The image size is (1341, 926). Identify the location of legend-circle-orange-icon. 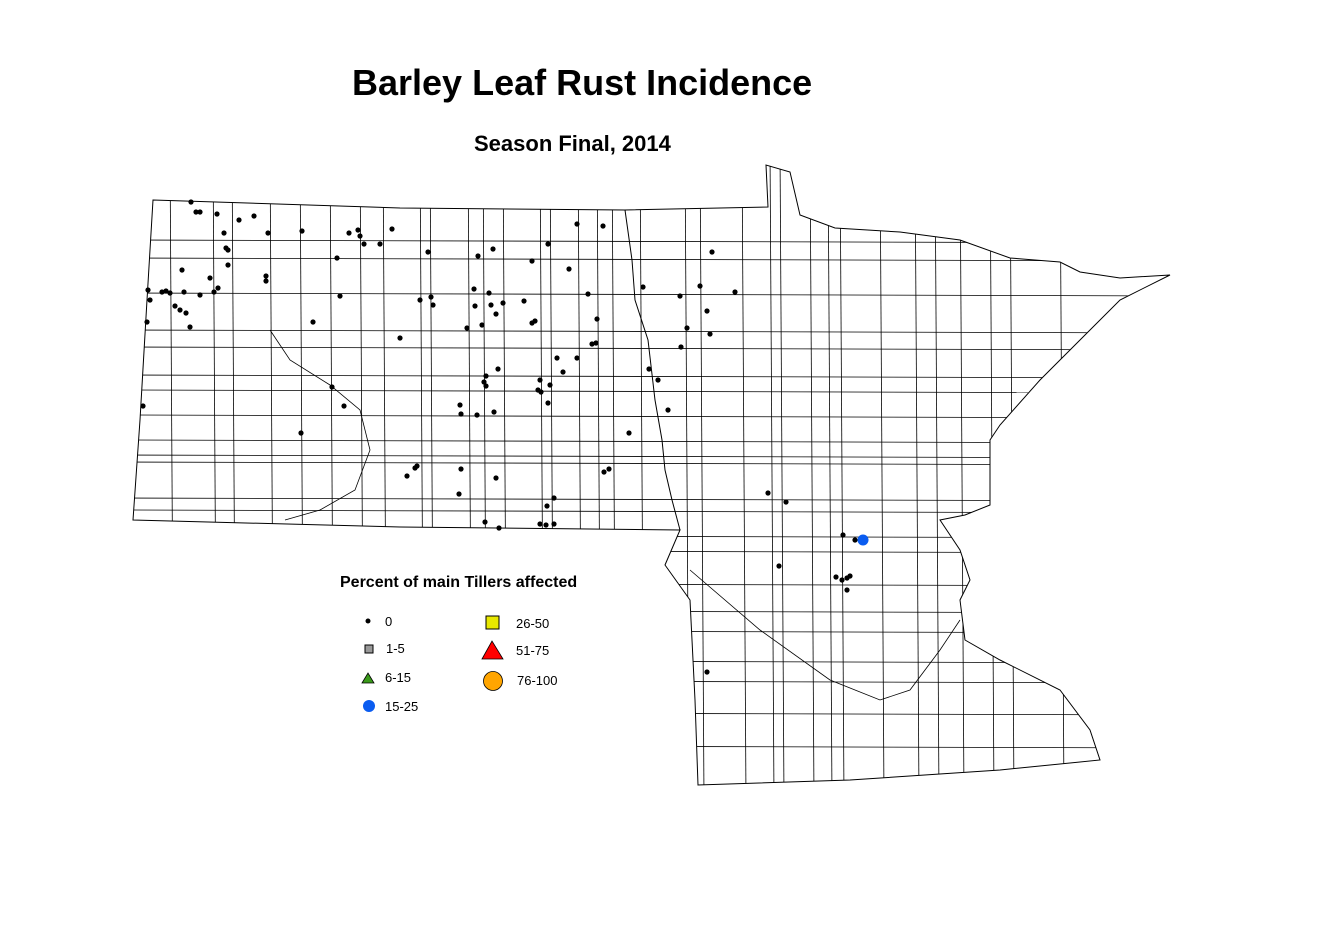
(493, 681).